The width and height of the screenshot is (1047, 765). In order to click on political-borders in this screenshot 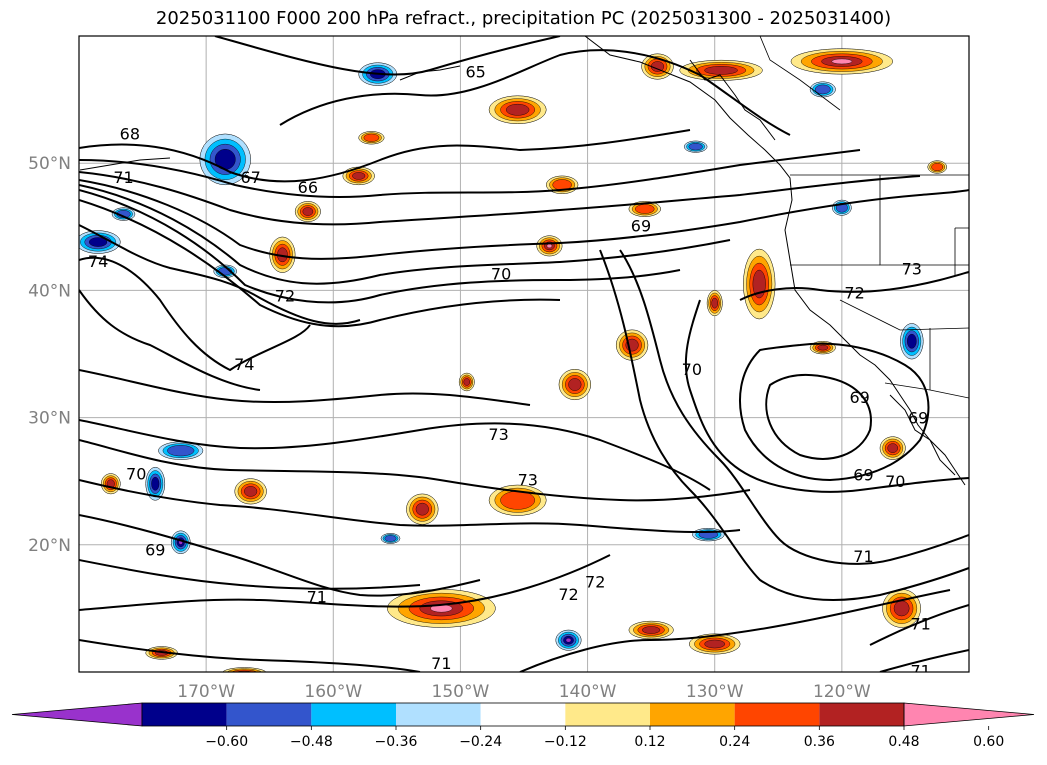, I will do `click(864, 217)`.